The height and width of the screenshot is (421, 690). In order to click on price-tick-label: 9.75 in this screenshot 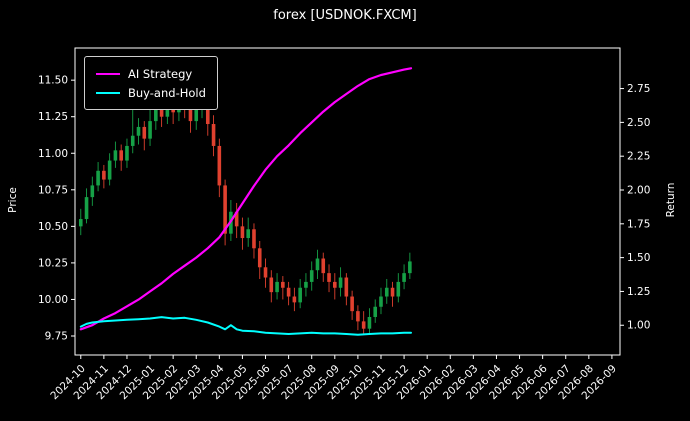, I will do `click(56, 336)`.